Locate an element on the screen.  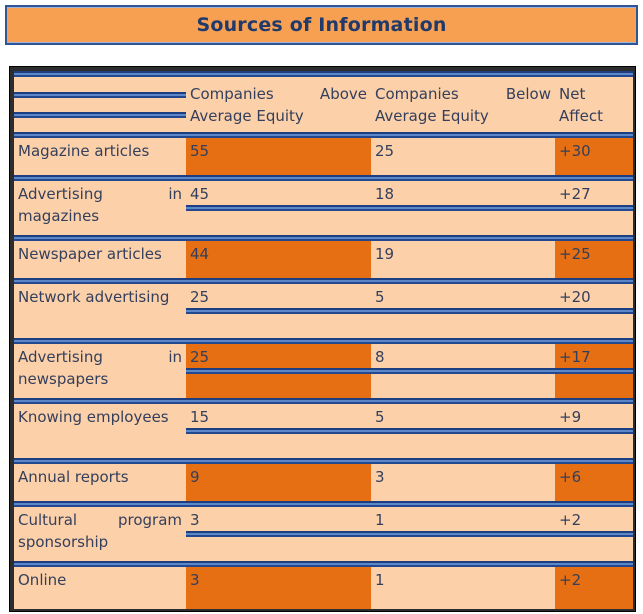
table-row: Cultural program sponsorship 3 1 +2 is located at coordinates (323, 534).